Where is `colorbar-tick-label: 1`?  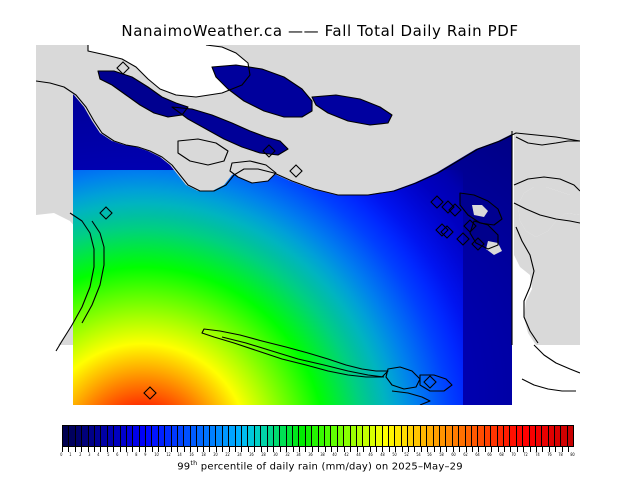
colorbar-tick-label: 1 is located at coordinates (70, 454).